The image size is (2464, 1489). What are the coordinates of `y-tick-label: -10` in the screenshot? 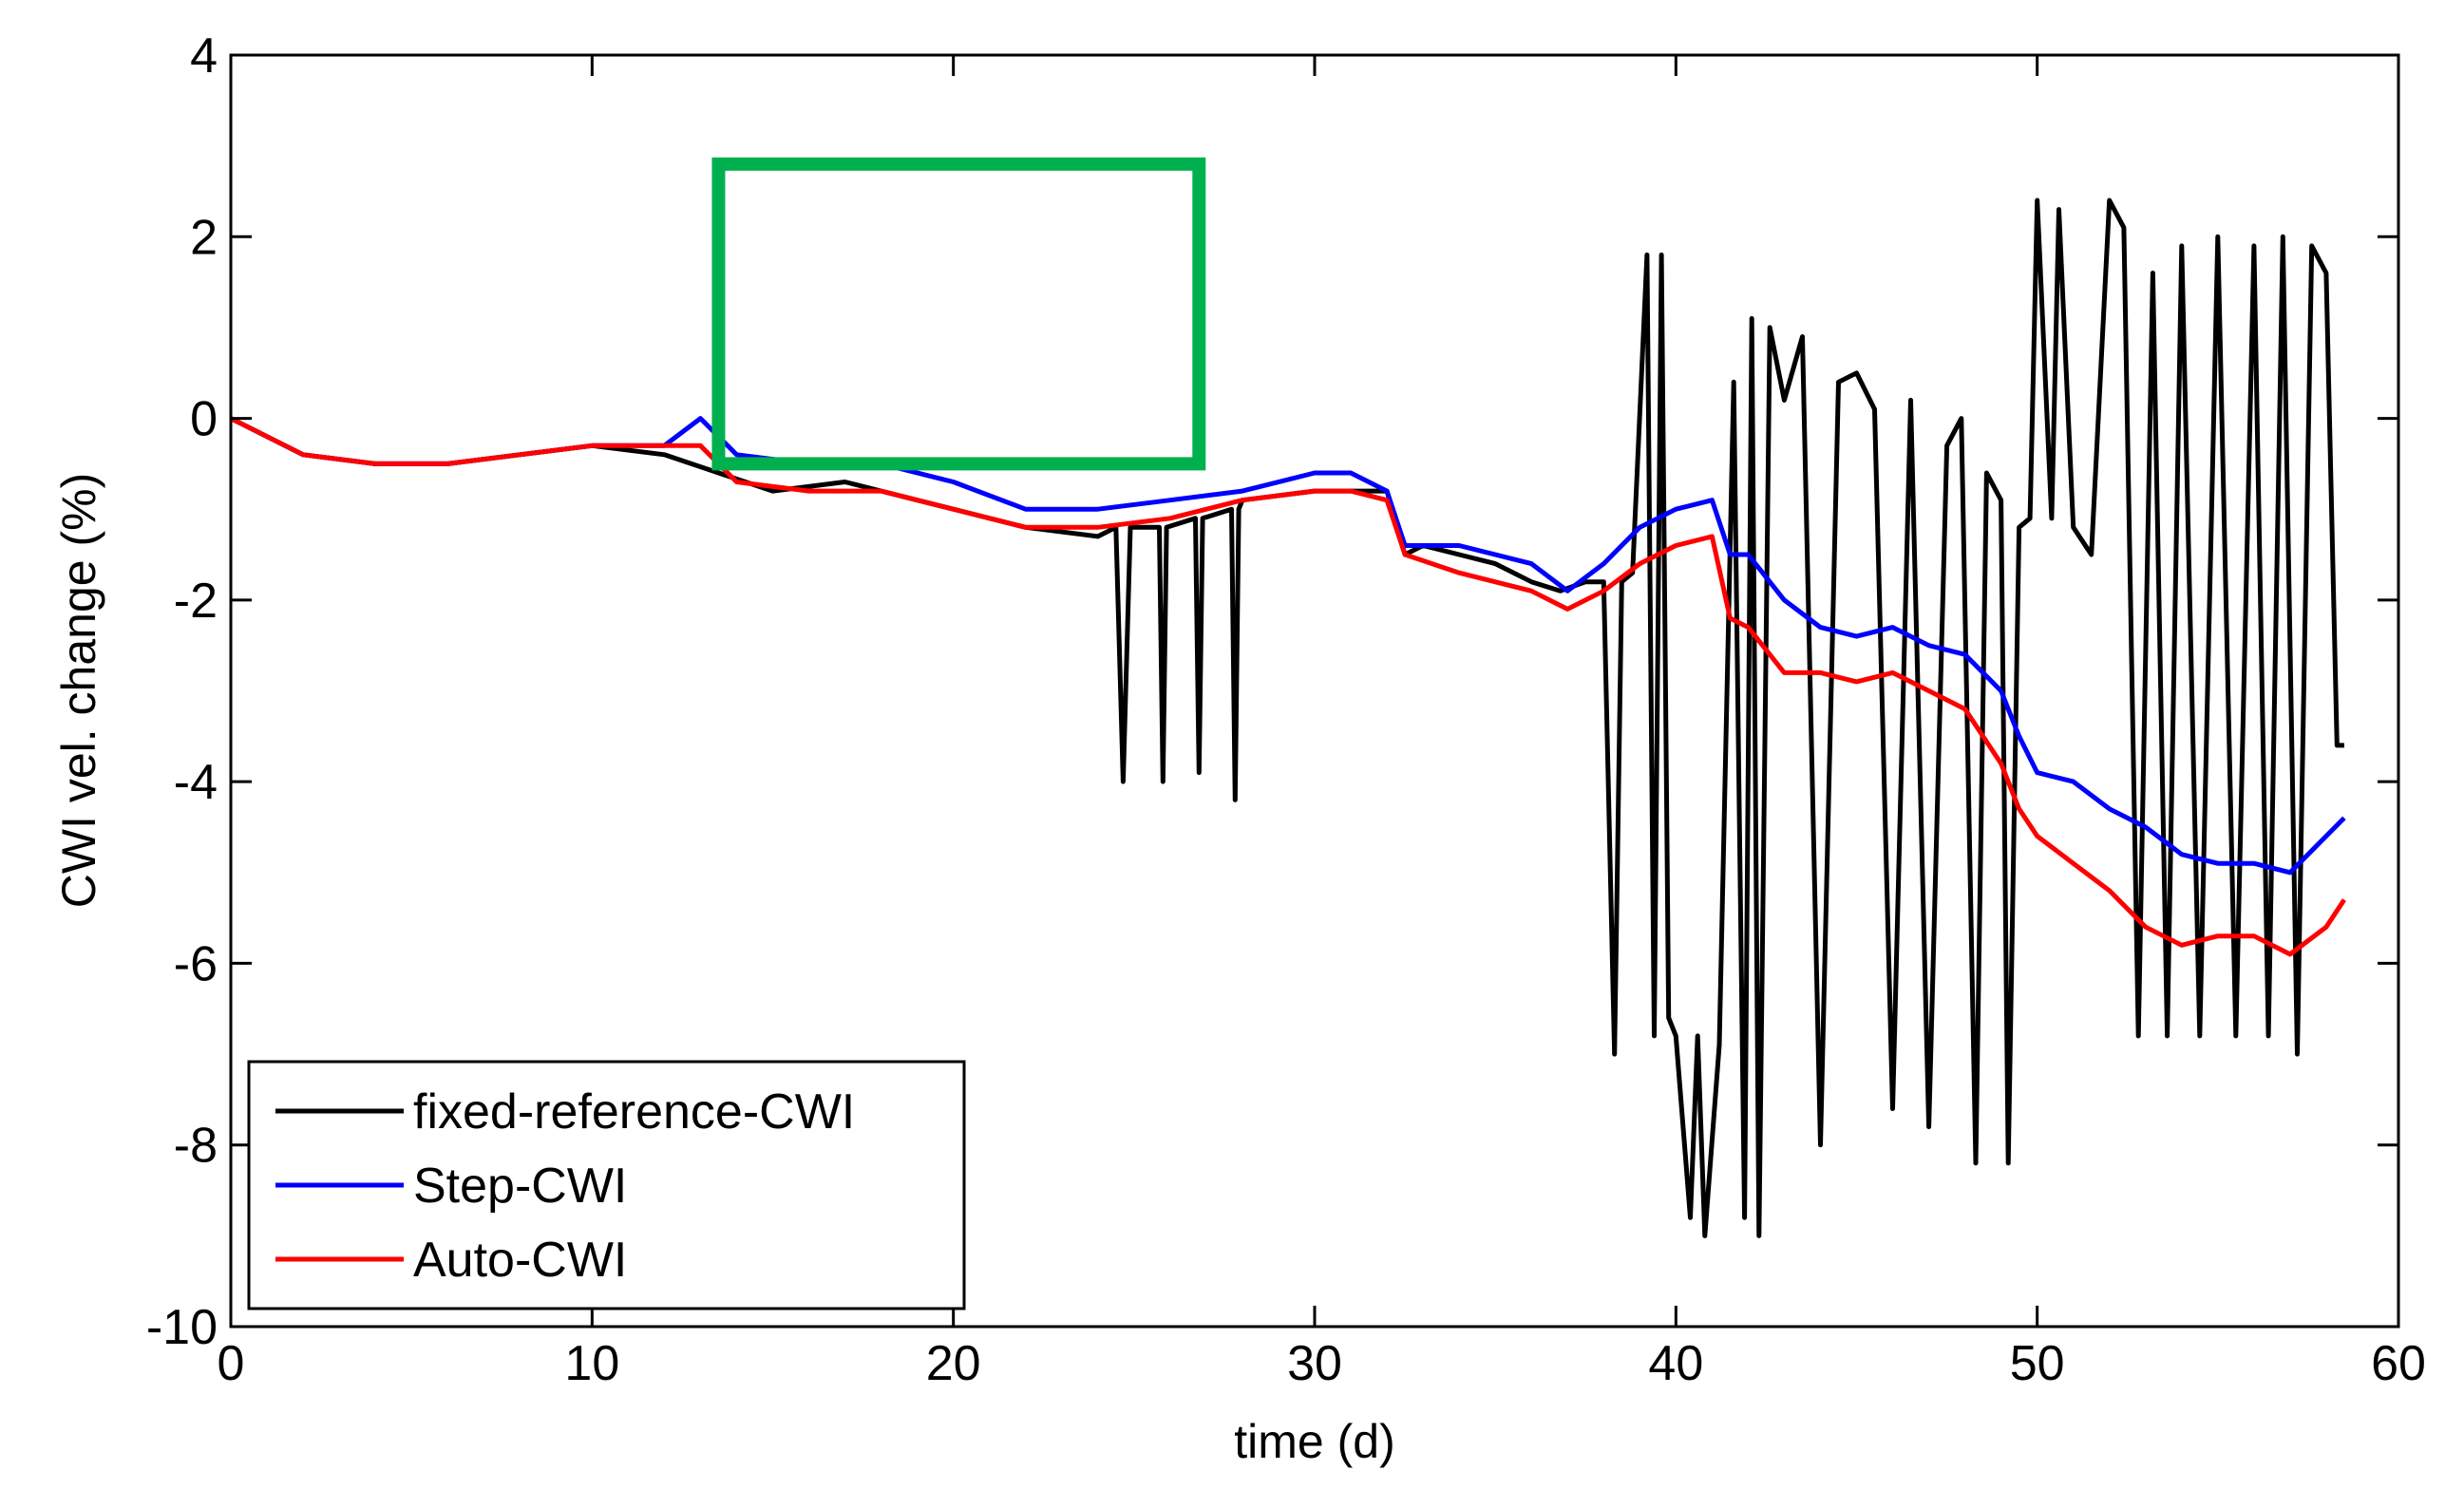 It's located at (182, 1327).